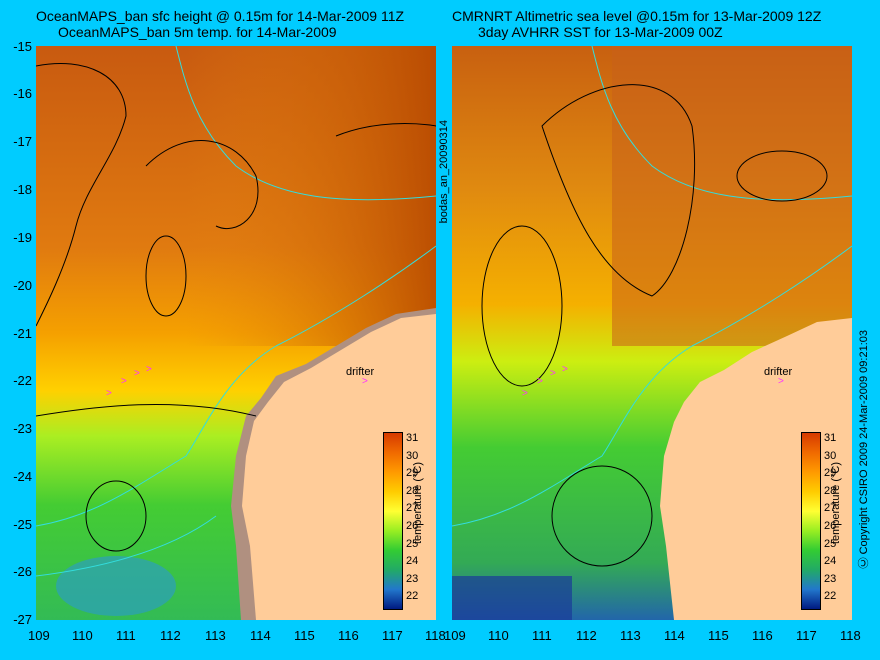 The height and width of the screenshot is (660, 880). What do you see at coordinates (22, 93) in the screenshot?
I see `y-tick-label: -16` at bounding box center [22, 93].